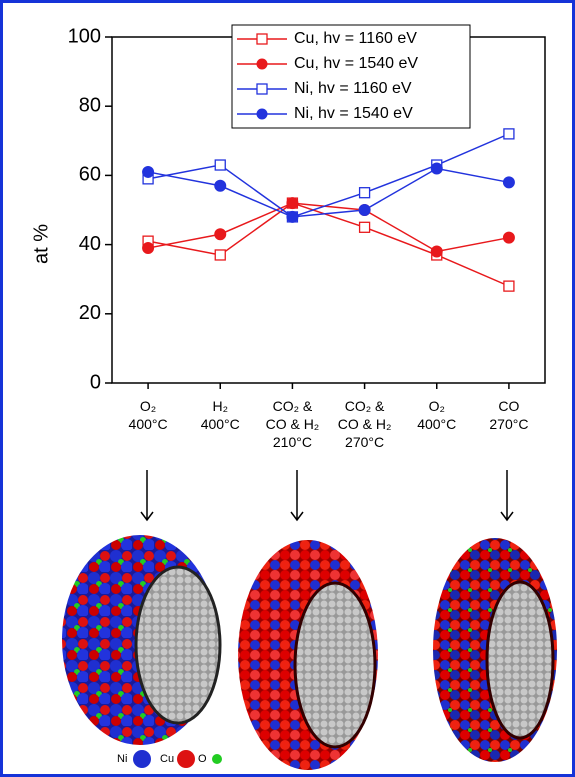 This screenshot has width=575, height=777. What do you see at coordinates (355, 38) in the screenshot?
I see `legend-label: Cu, hv = 1160 eV` at bounding box center [355, 38].